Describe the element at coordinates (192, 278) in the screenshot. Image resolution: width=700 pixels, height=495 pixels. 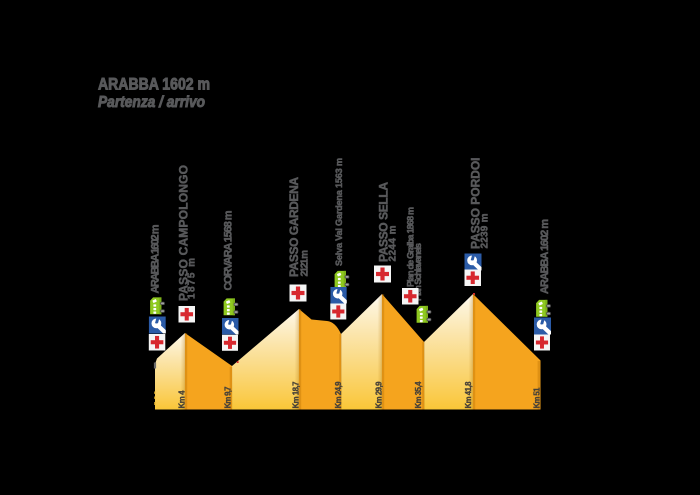
I see `svg-text: 1875 m` at that location.